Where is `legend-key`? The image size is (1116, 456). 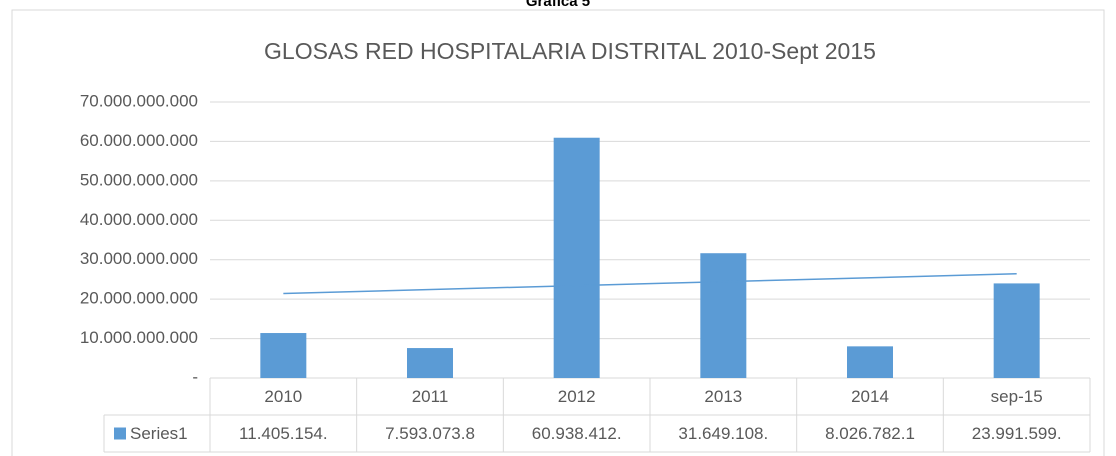
legend-key is located at coordinates (120, 433).